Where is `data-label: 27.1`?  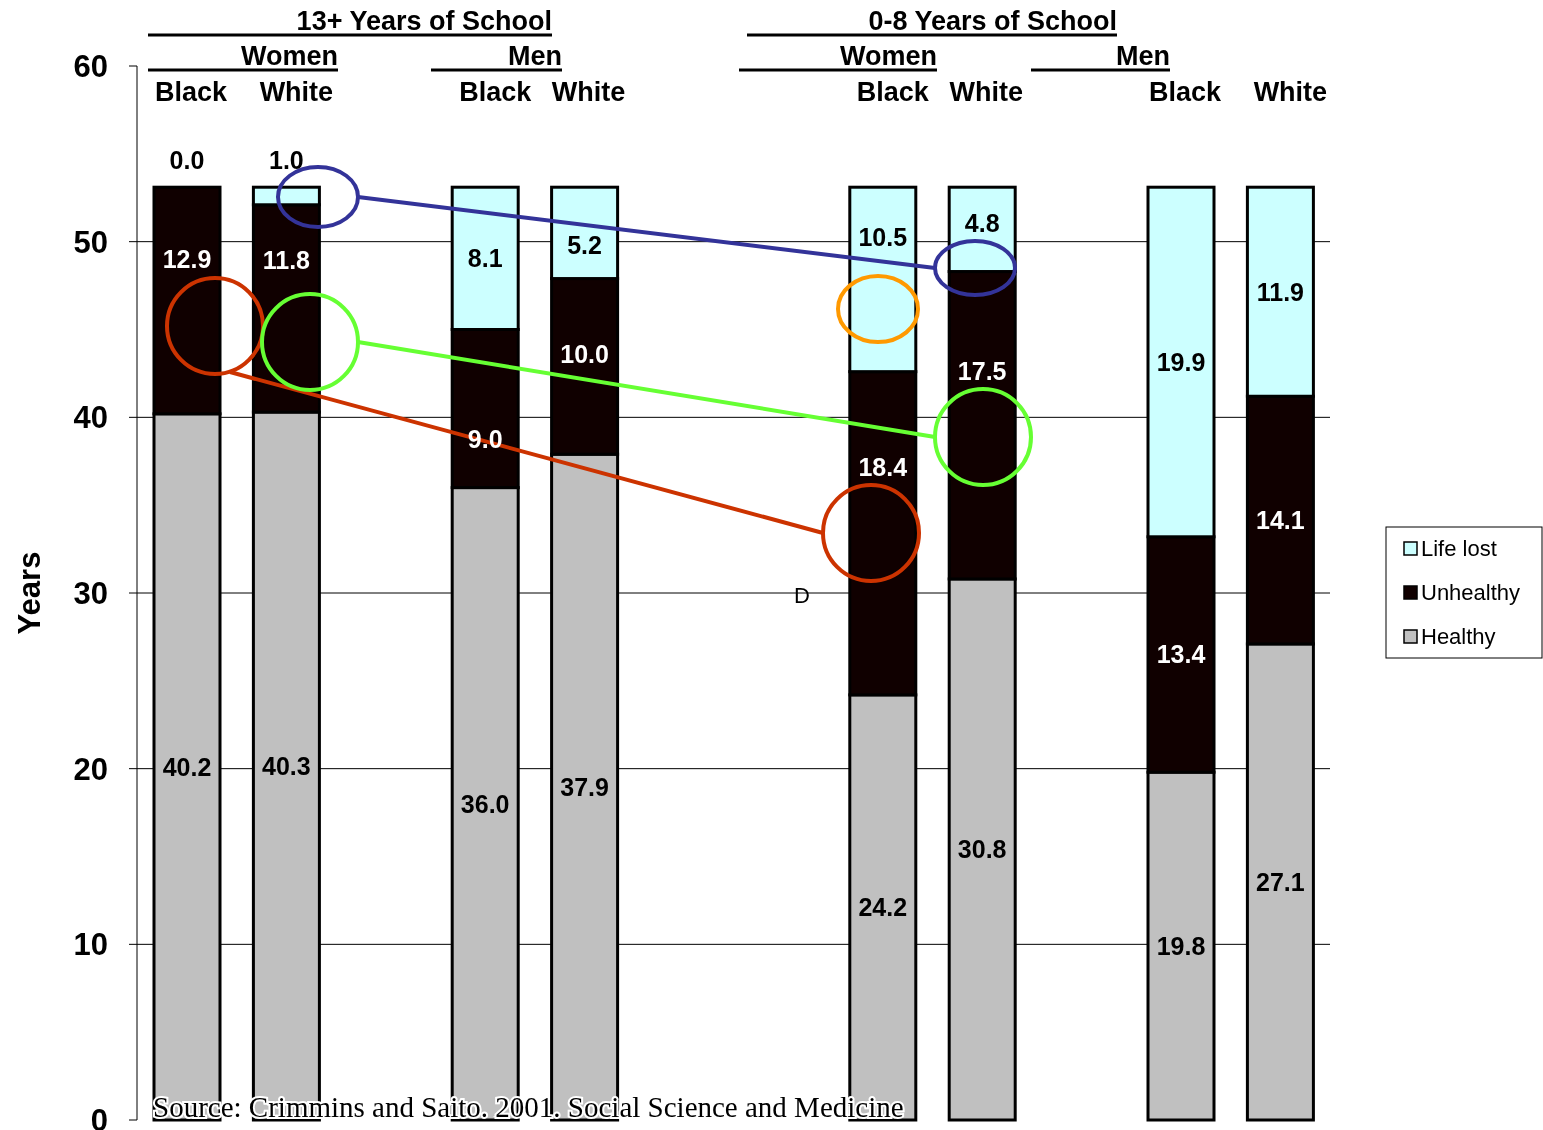 data-label: 27.1 is located at coordinates (1280, 881).